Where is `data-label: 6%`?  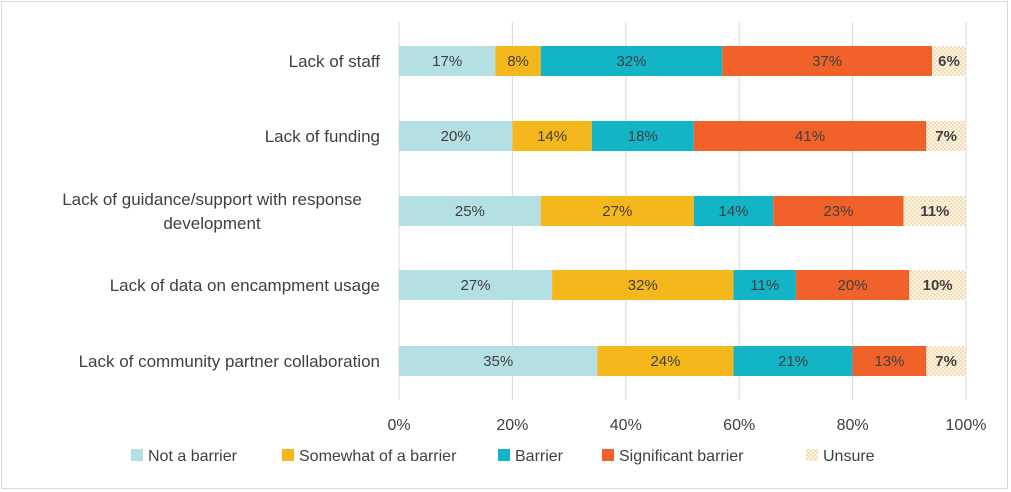 data-label: 6% is located at coordinates (949, 61).